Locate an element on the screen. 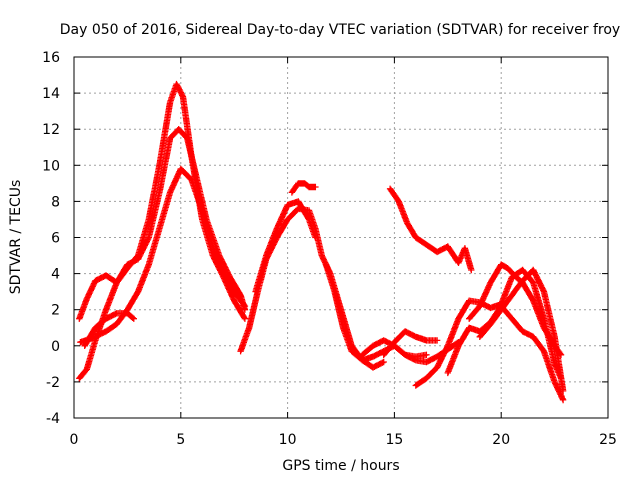 This screenshot has height=480, width=640. series-track-c is located at coordinates (163, 255).